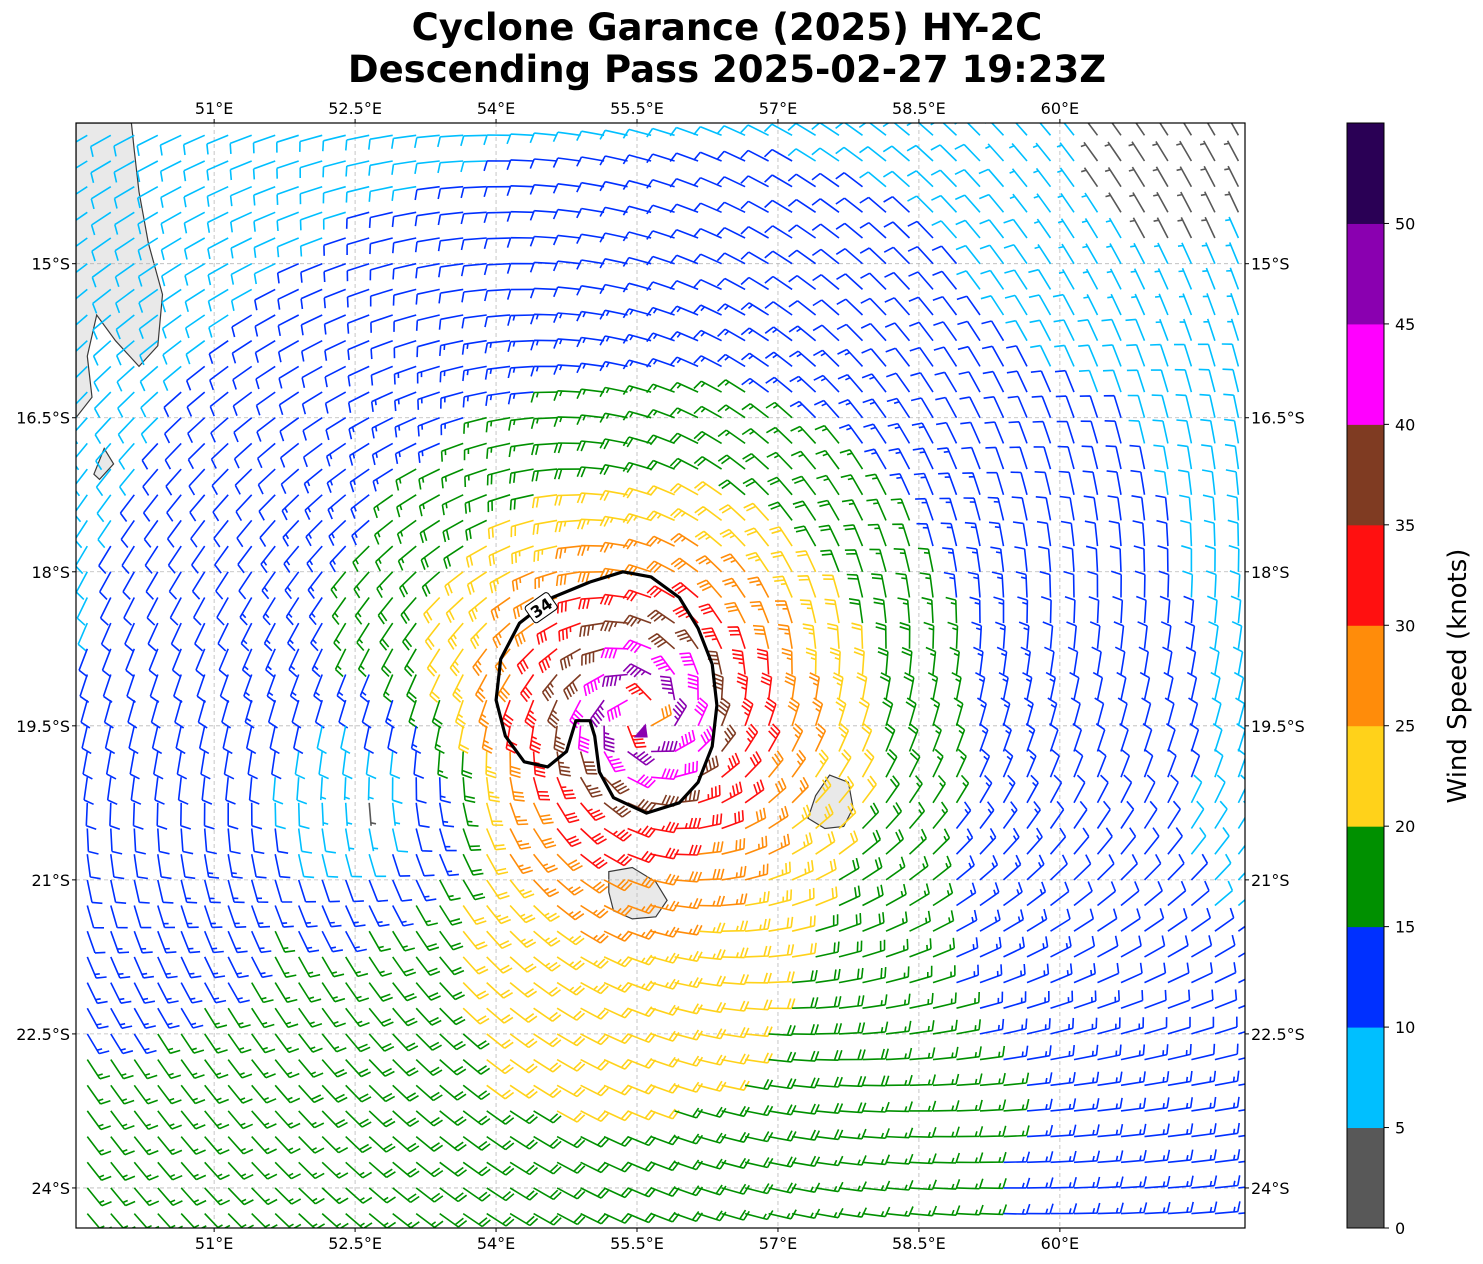 The height and width of the screenshot is (1264, 1483). Describe the element at coordinates (1365, 475) in the screenshot. I see `colorbar-segment` at that location.